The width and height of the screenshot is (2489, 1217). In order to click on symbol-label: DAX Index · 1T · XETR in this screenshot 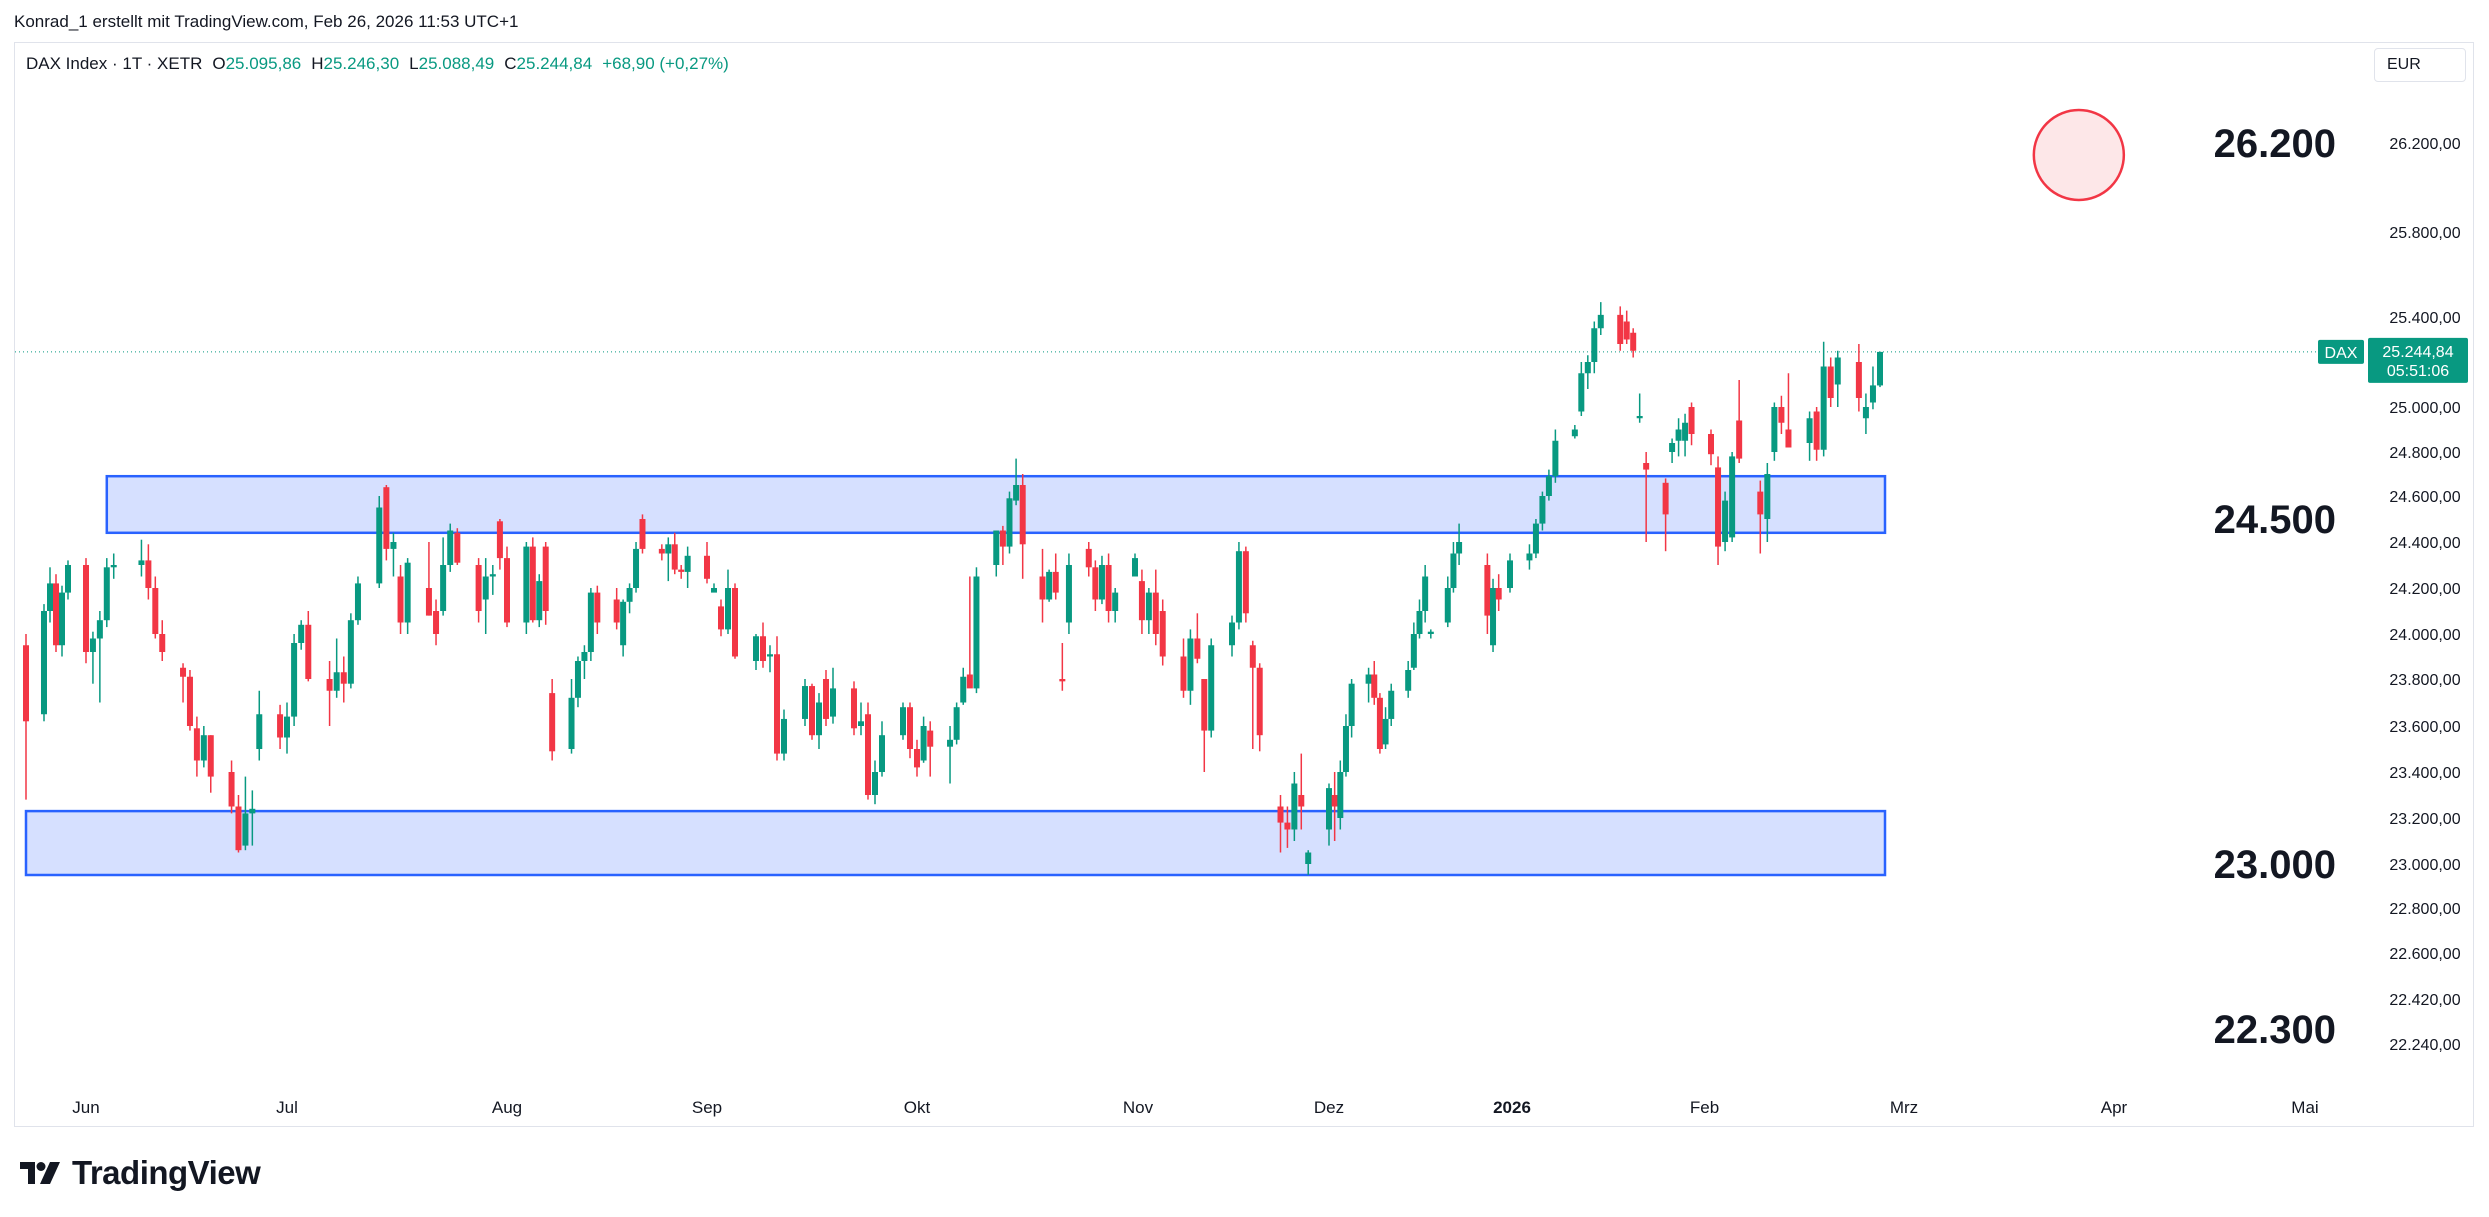, I will do `click(114, 63)`.